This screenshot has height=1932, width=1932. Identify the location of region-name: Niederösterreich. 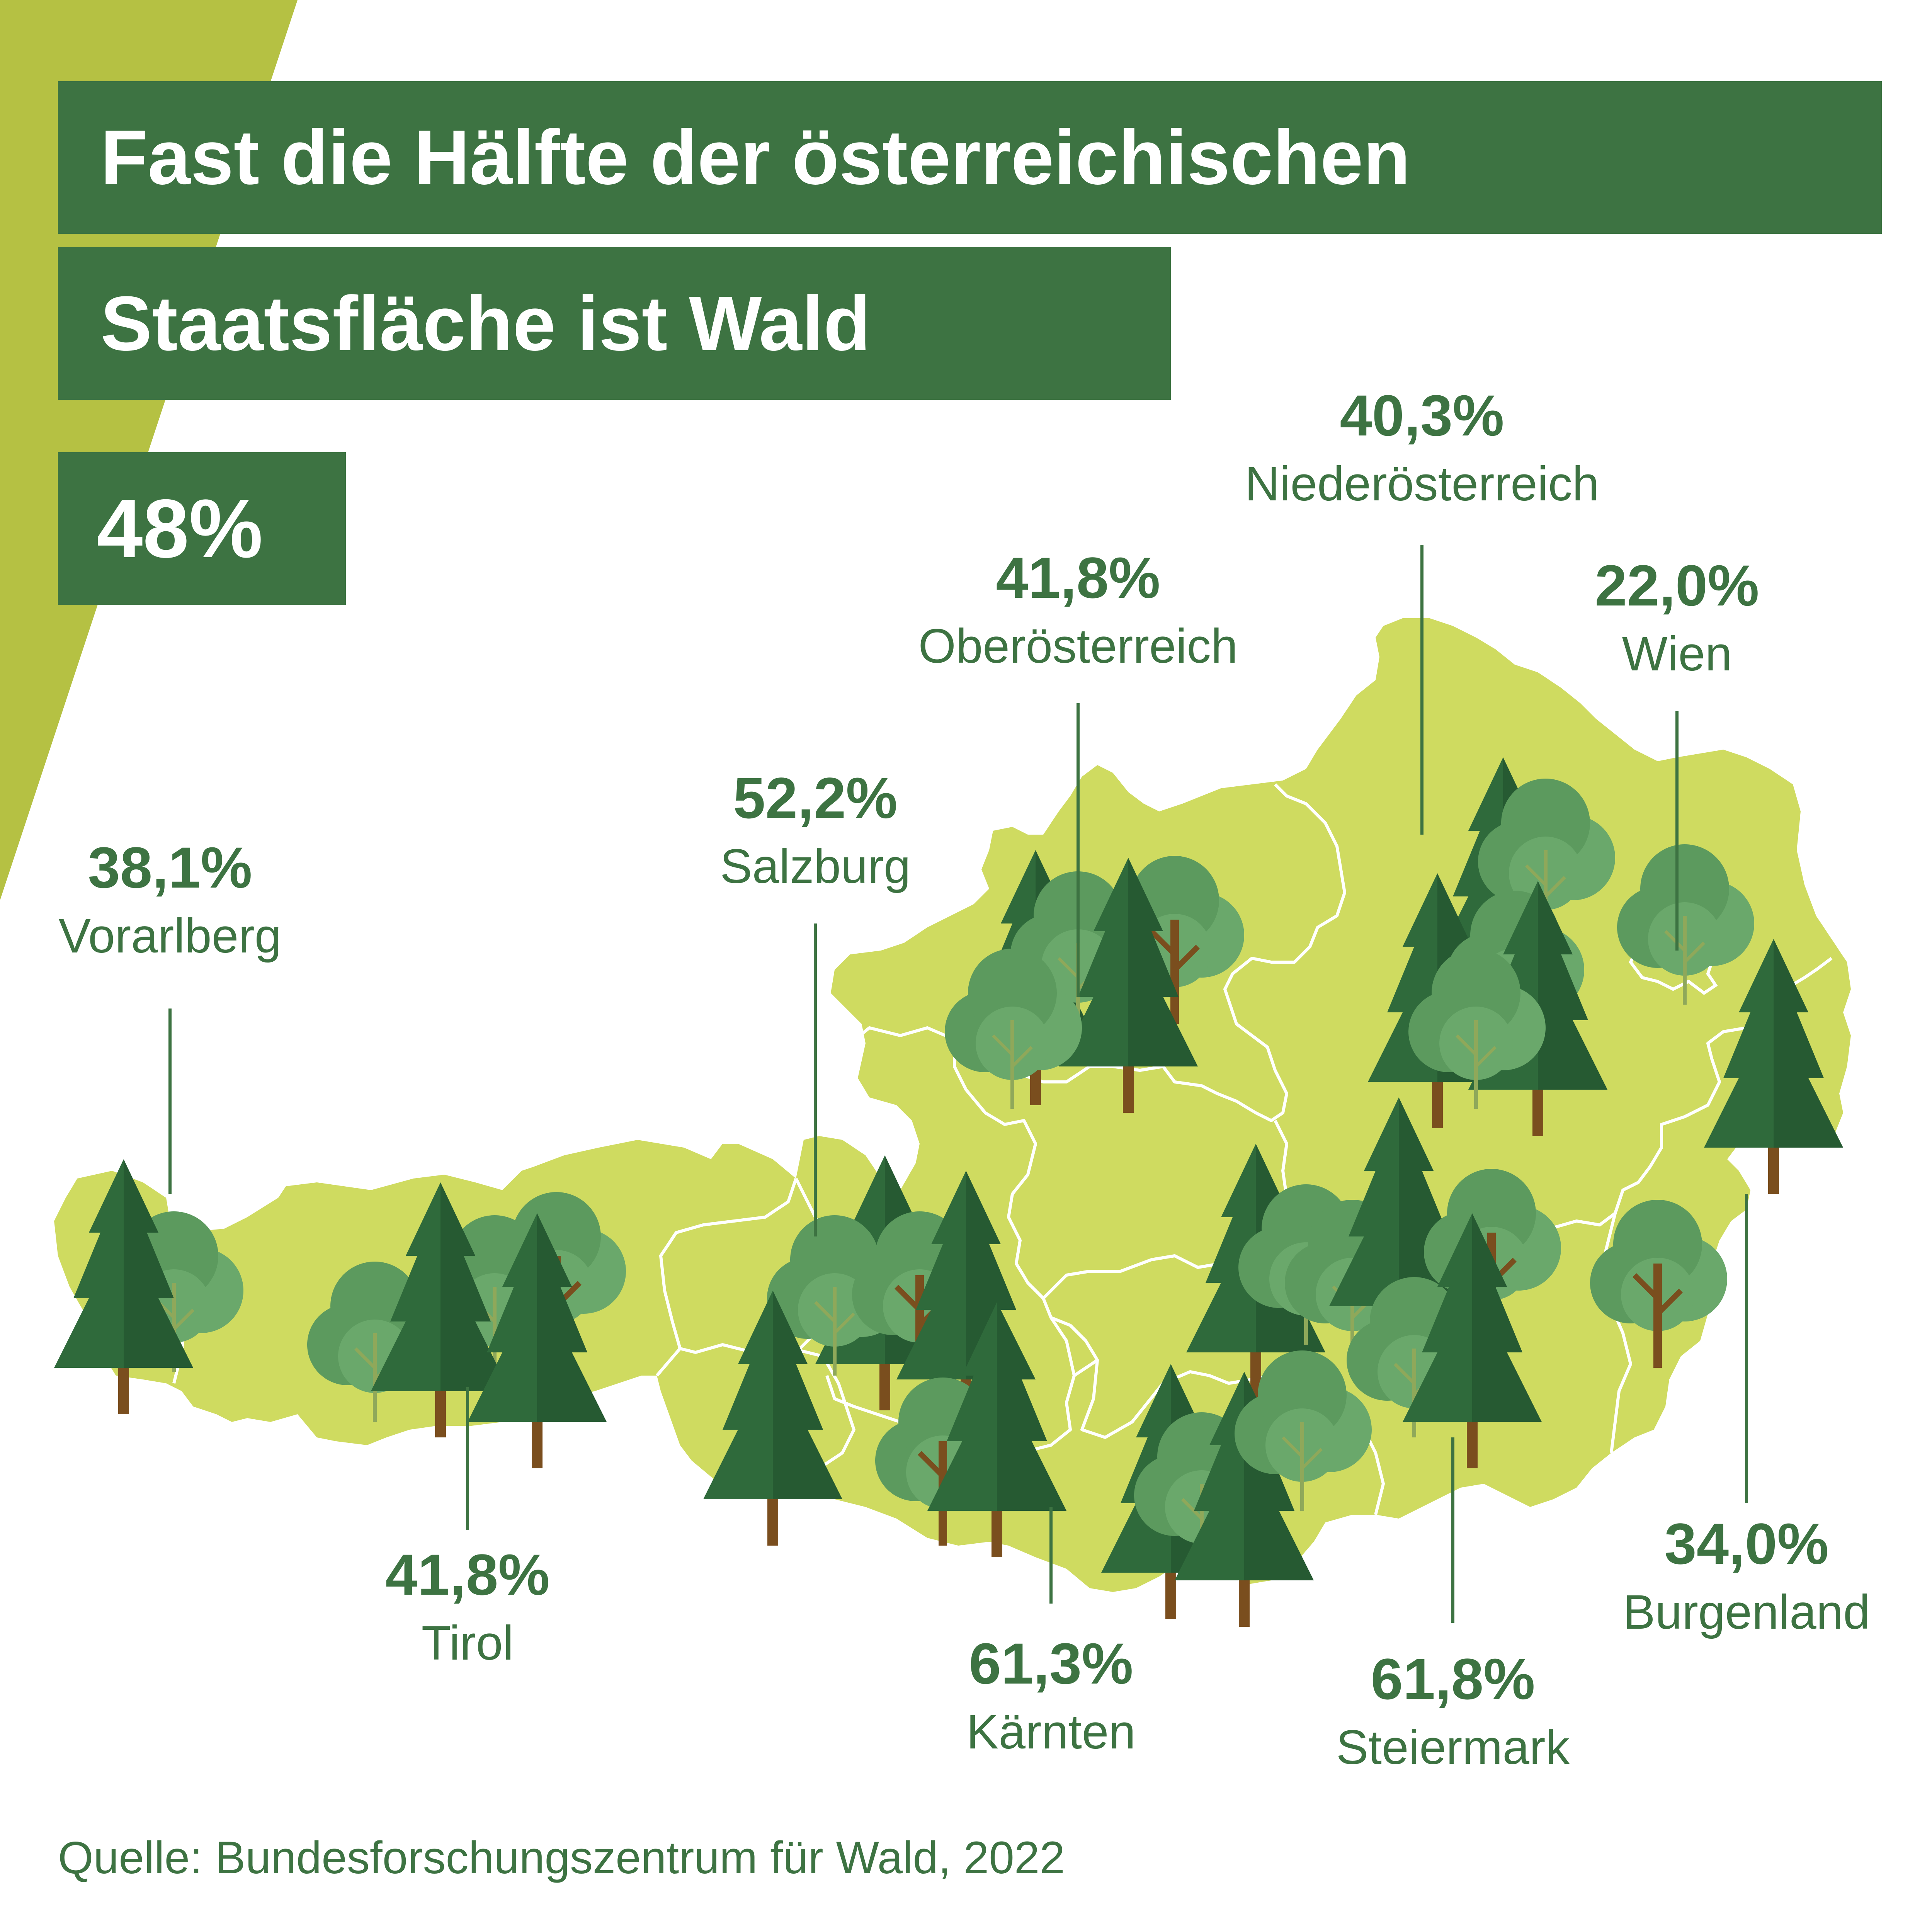
(1422, 484).